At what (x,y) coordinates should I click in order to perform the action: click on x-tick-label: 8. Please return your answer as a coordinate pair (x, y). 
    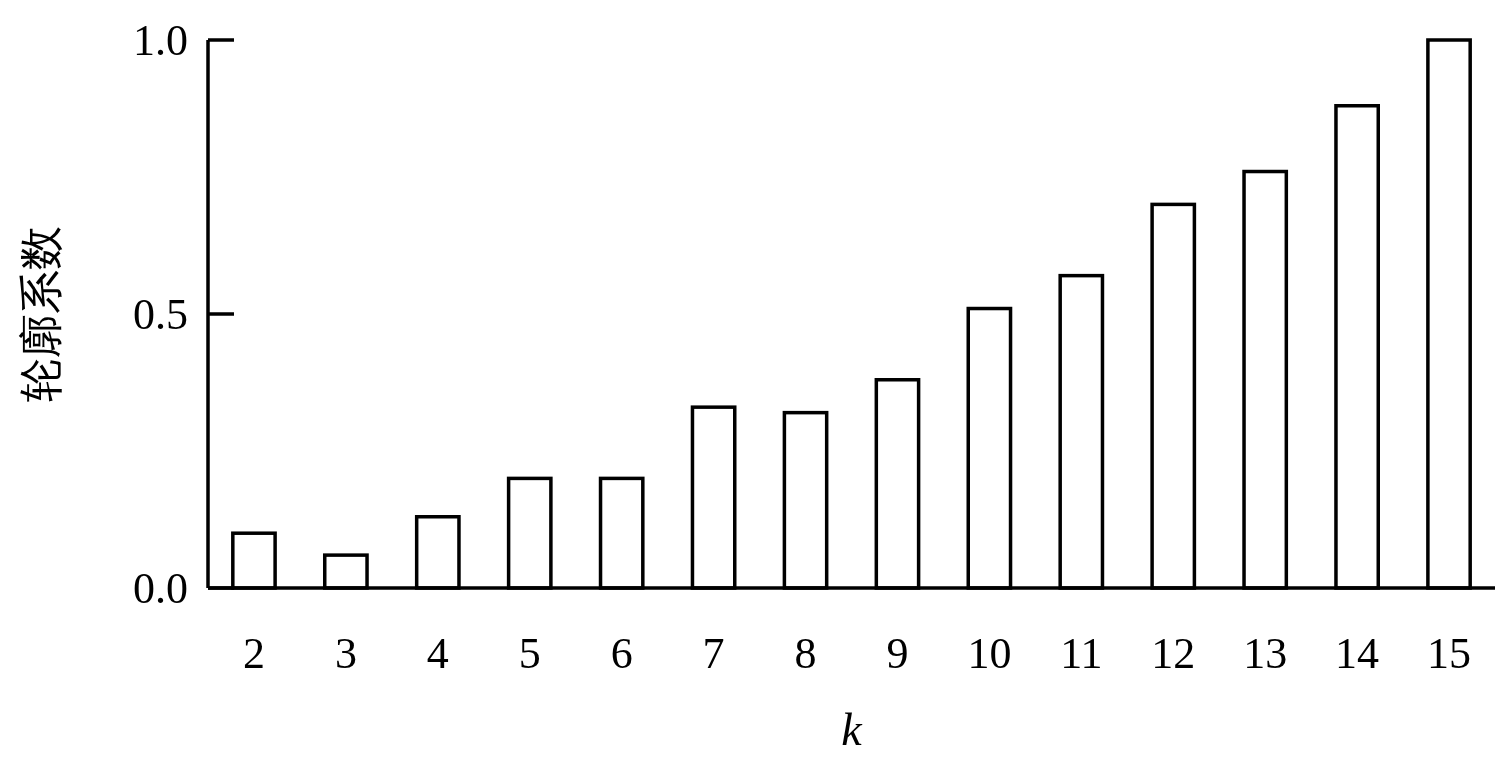
    Looking at the image, I should click on (805, 653).